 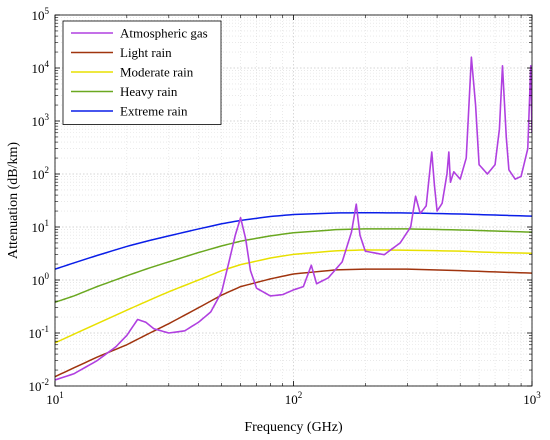 What do you see at coordinates (61, 395) in the screenshot?
I see `x-tick-label-exponent: 1` at bounding box center [61, 395].